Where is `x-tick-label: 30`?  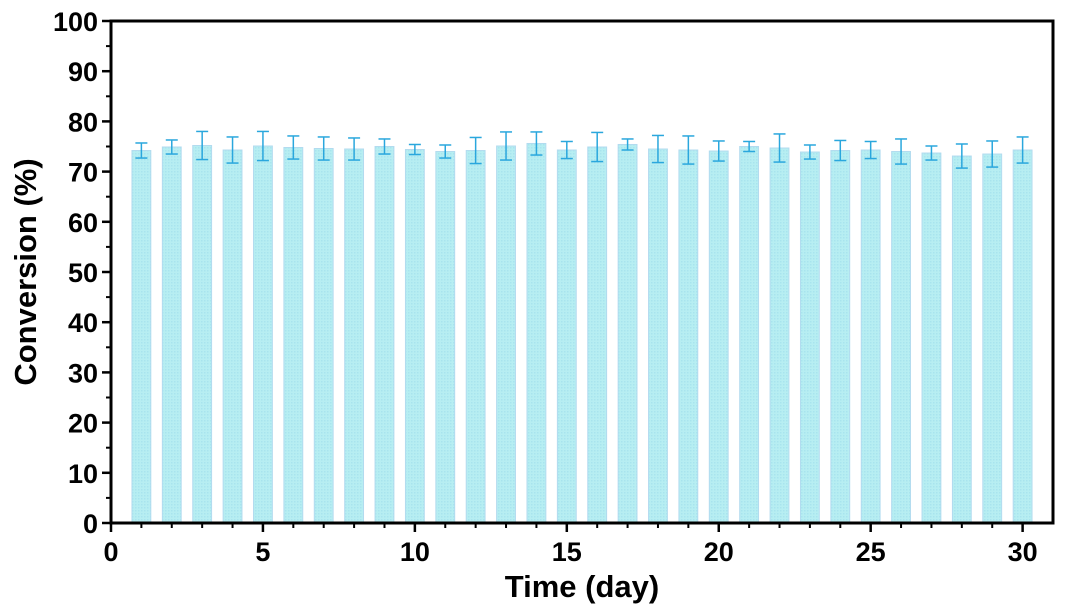
x-tick-label: 30 is located at coordinates (1023, 552).